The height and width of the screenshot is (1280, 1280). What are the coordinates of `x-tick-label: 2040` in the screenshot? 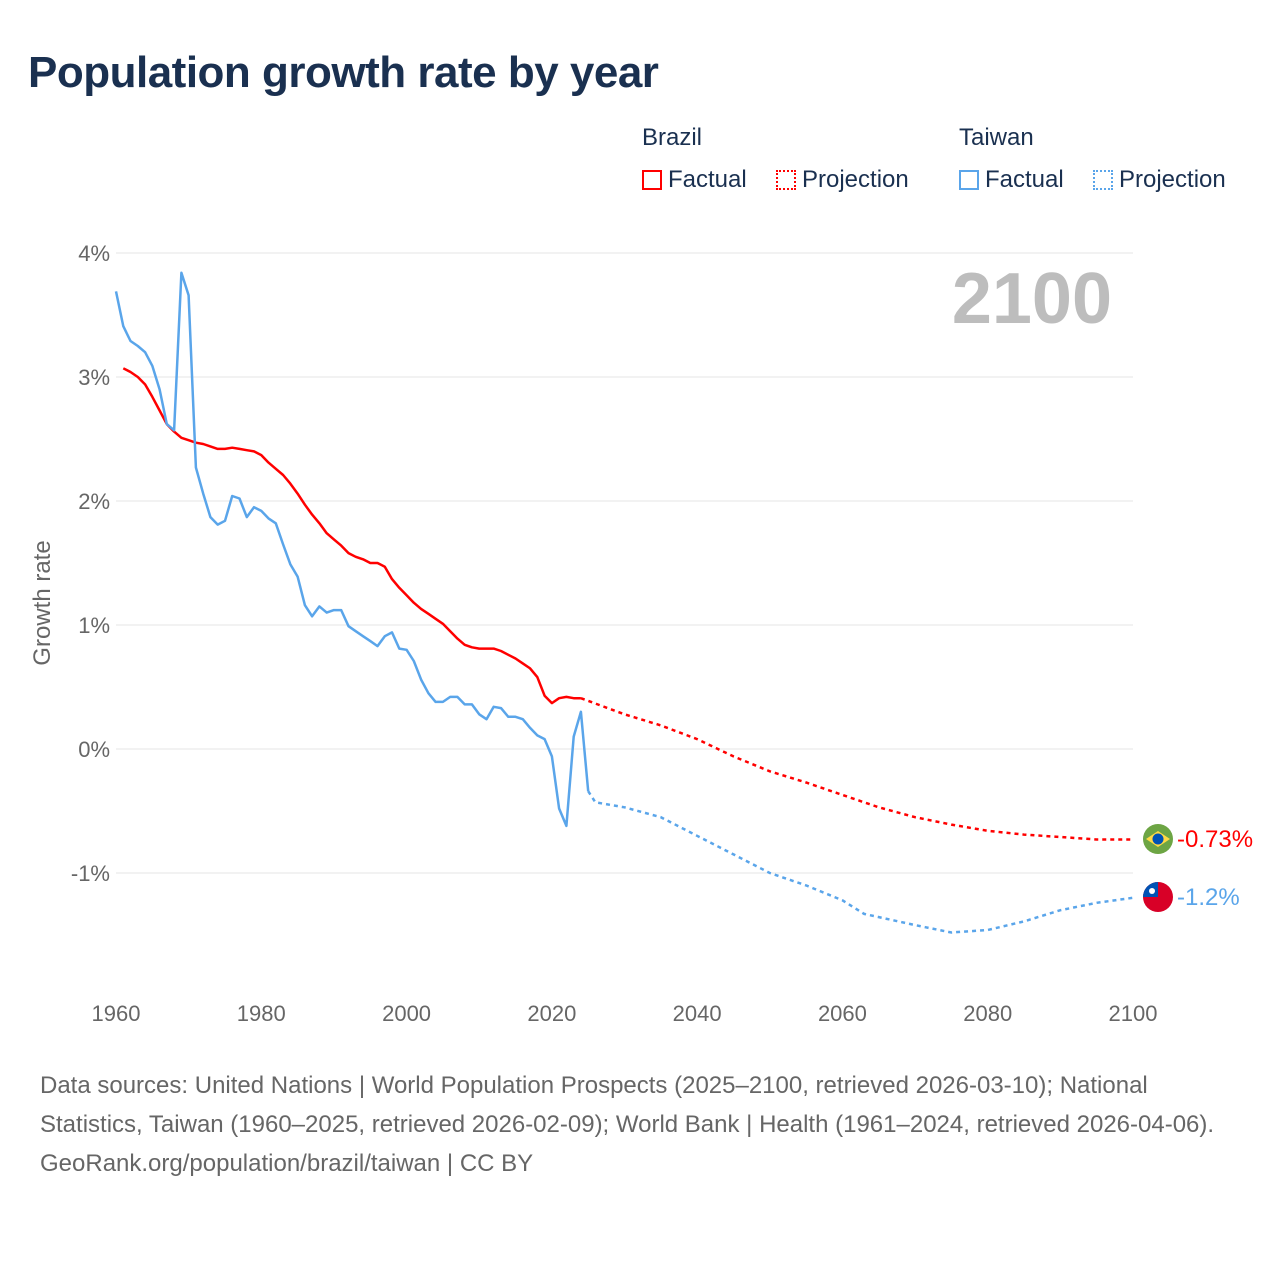 It's located at (697, 1013).